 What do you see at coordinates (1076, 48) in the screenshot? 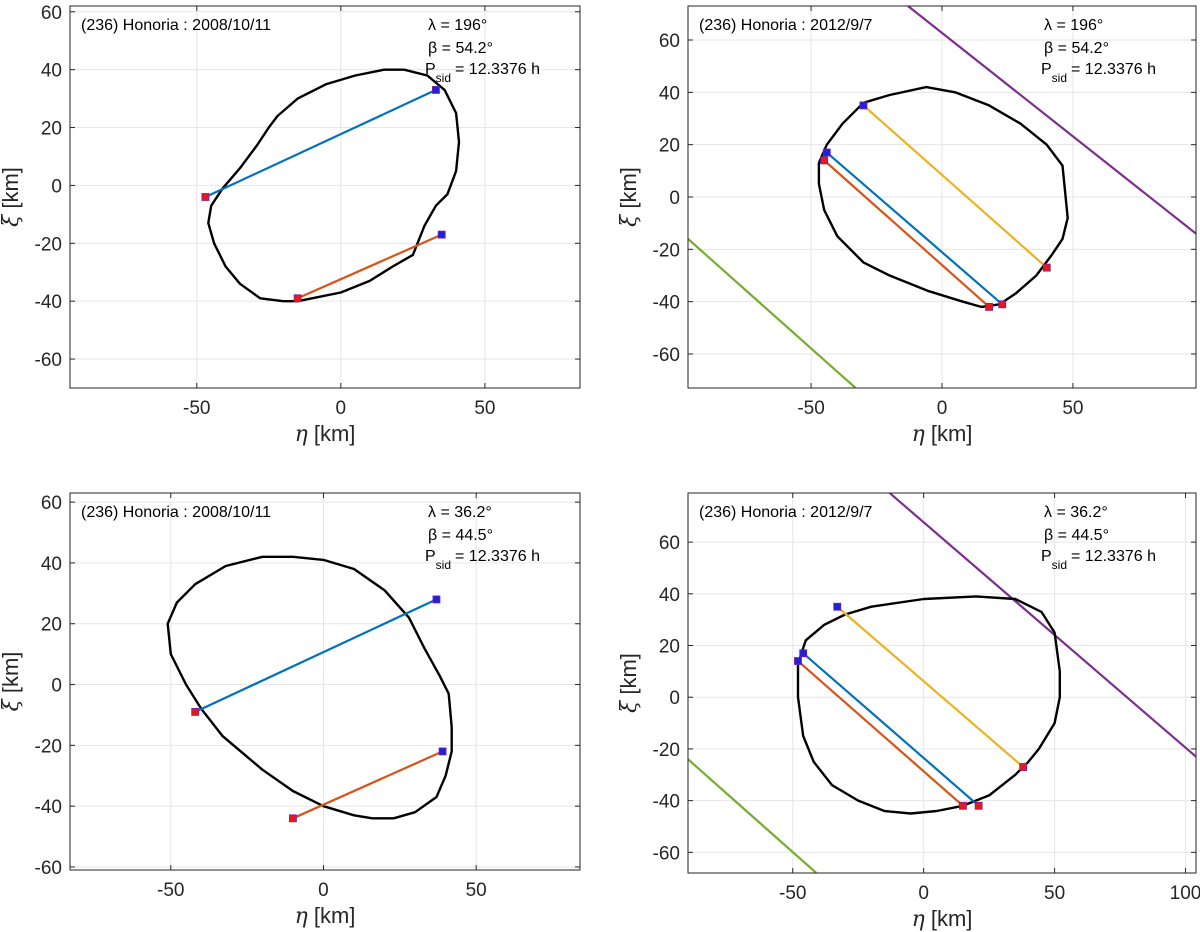
I see `pole-beta: β = 54.2°` at bounding box center [1076, 48].